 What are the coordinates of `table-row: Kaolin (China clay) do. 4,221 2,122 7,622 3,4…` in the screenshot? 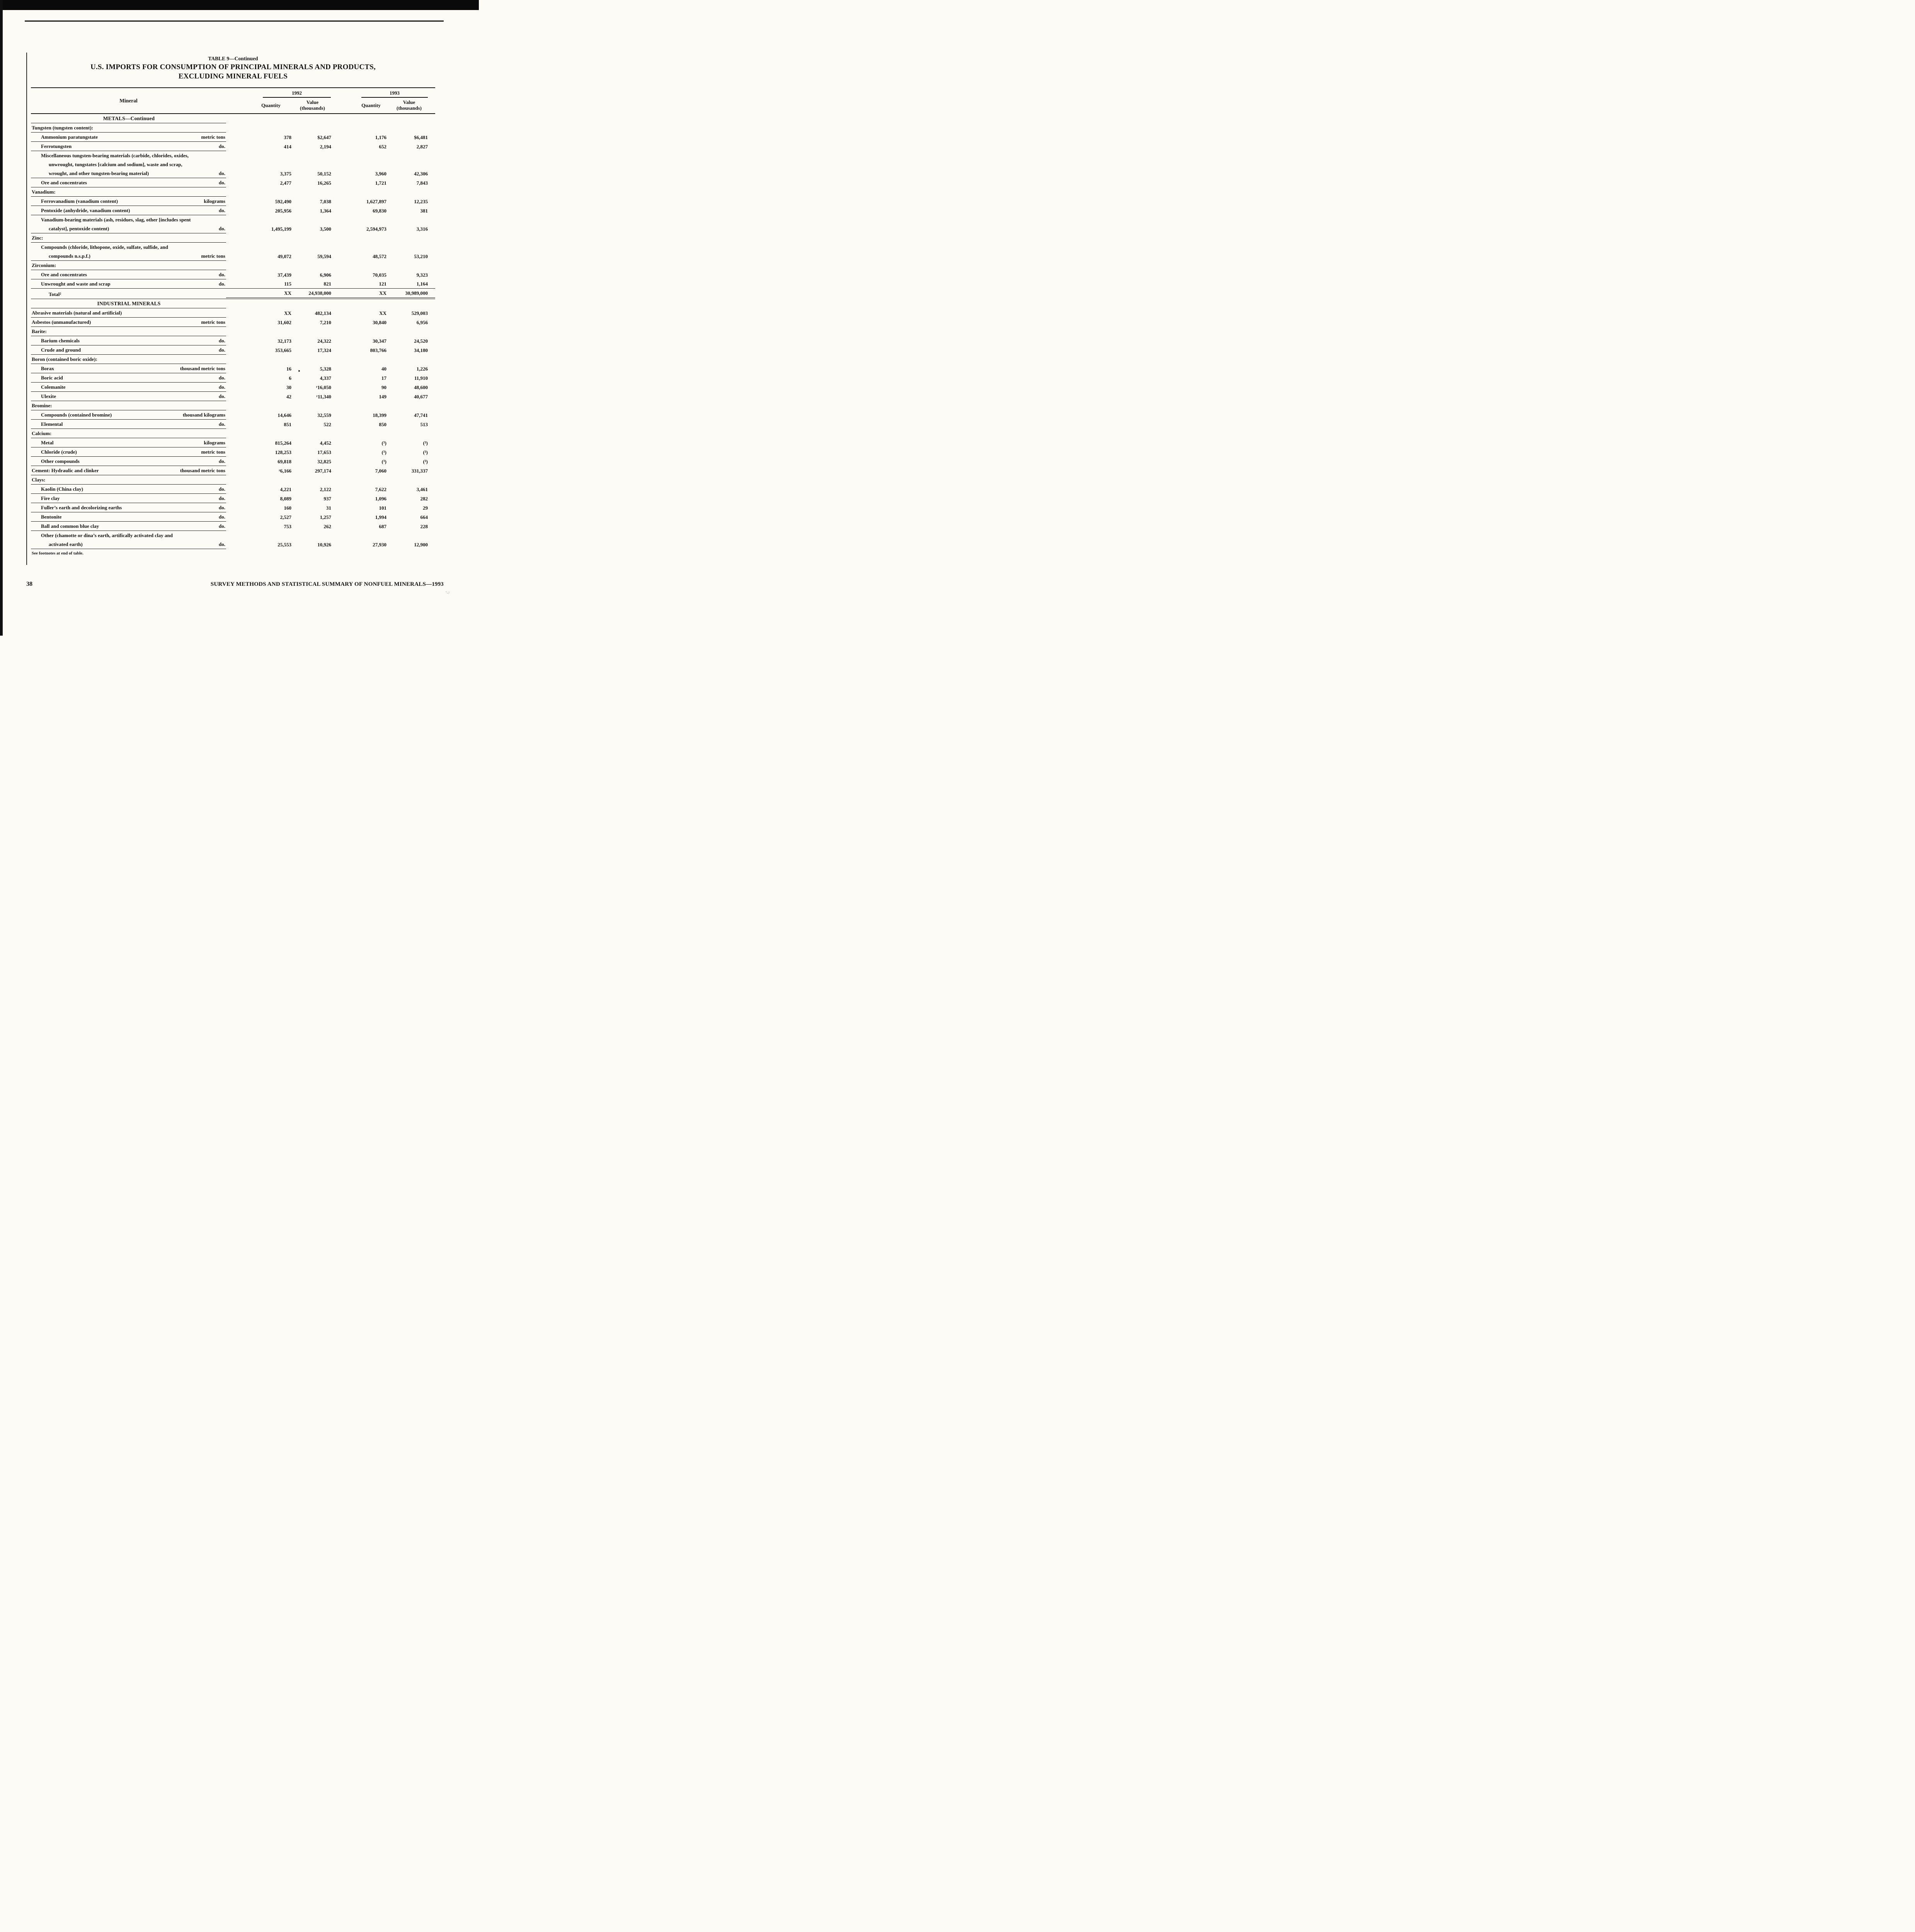 It's located at (233, 489).